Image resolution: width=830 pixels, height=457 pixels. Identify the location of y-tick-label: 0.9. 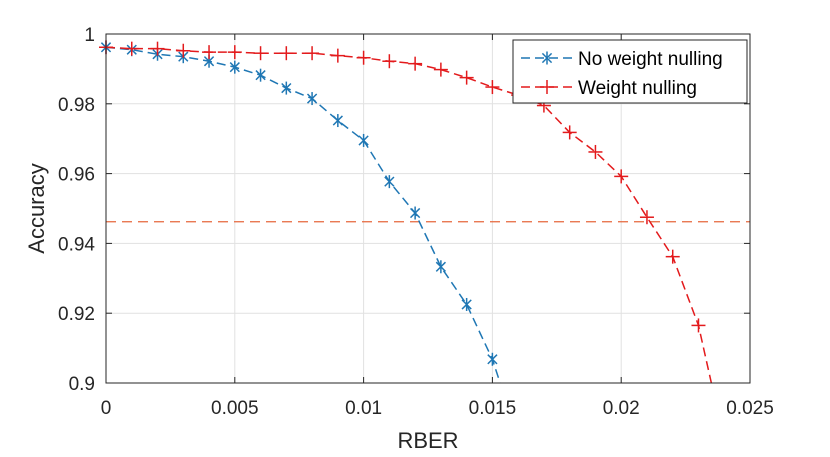
(82, 384).